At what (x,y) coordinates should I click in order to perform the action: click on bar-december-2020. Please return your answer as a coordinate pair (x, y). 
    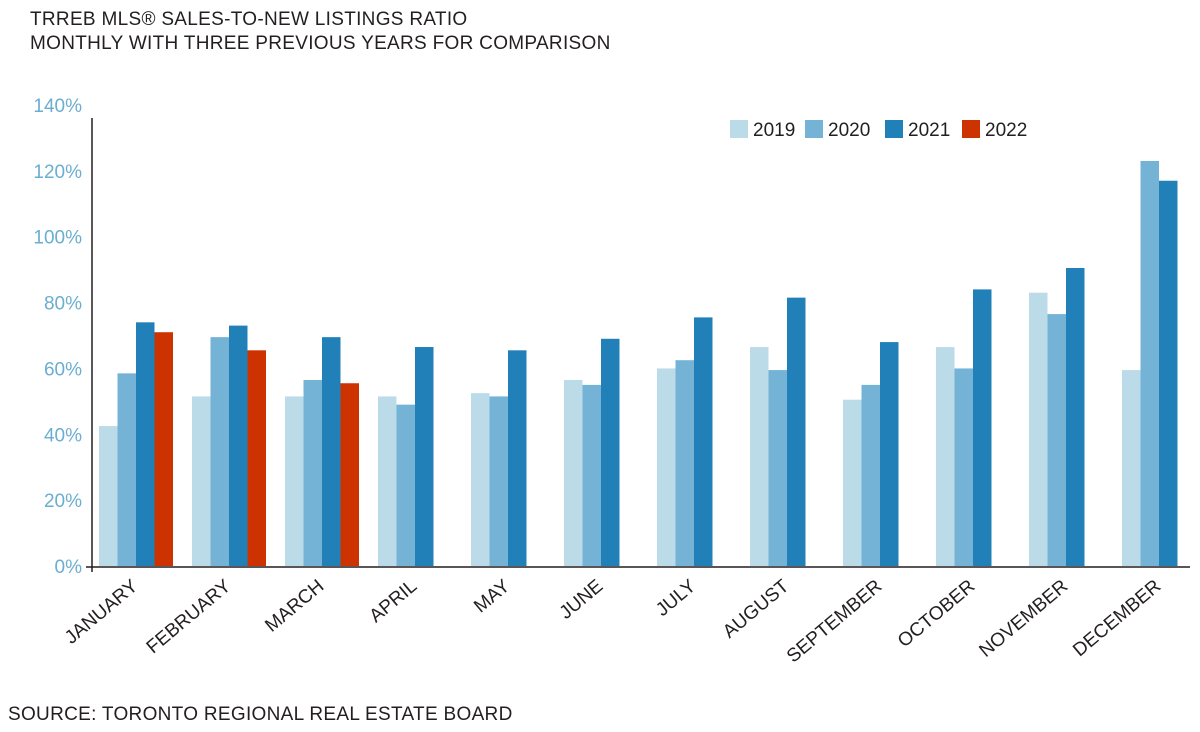
    Looking at the image, I should click on (1149, 363).